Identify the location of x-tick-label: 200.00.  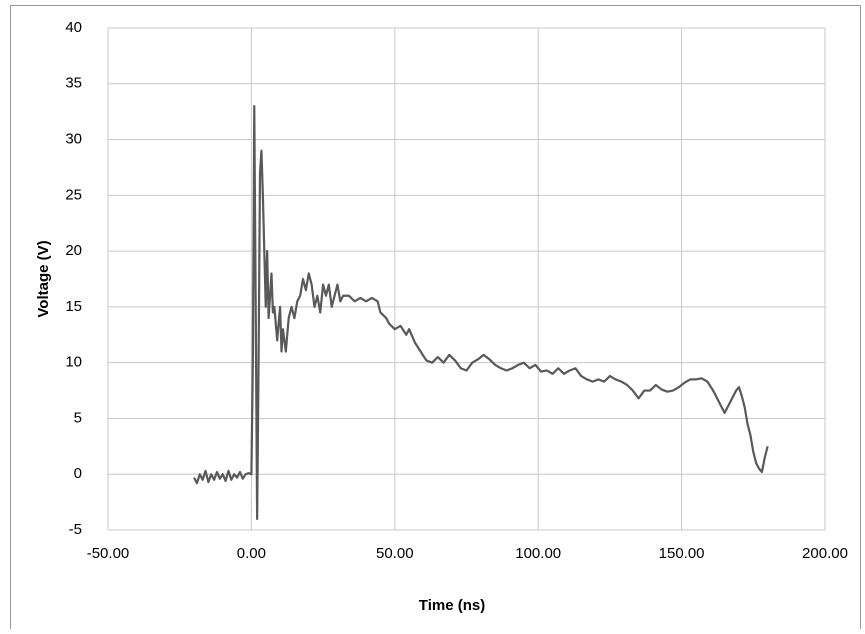
(825, 553).